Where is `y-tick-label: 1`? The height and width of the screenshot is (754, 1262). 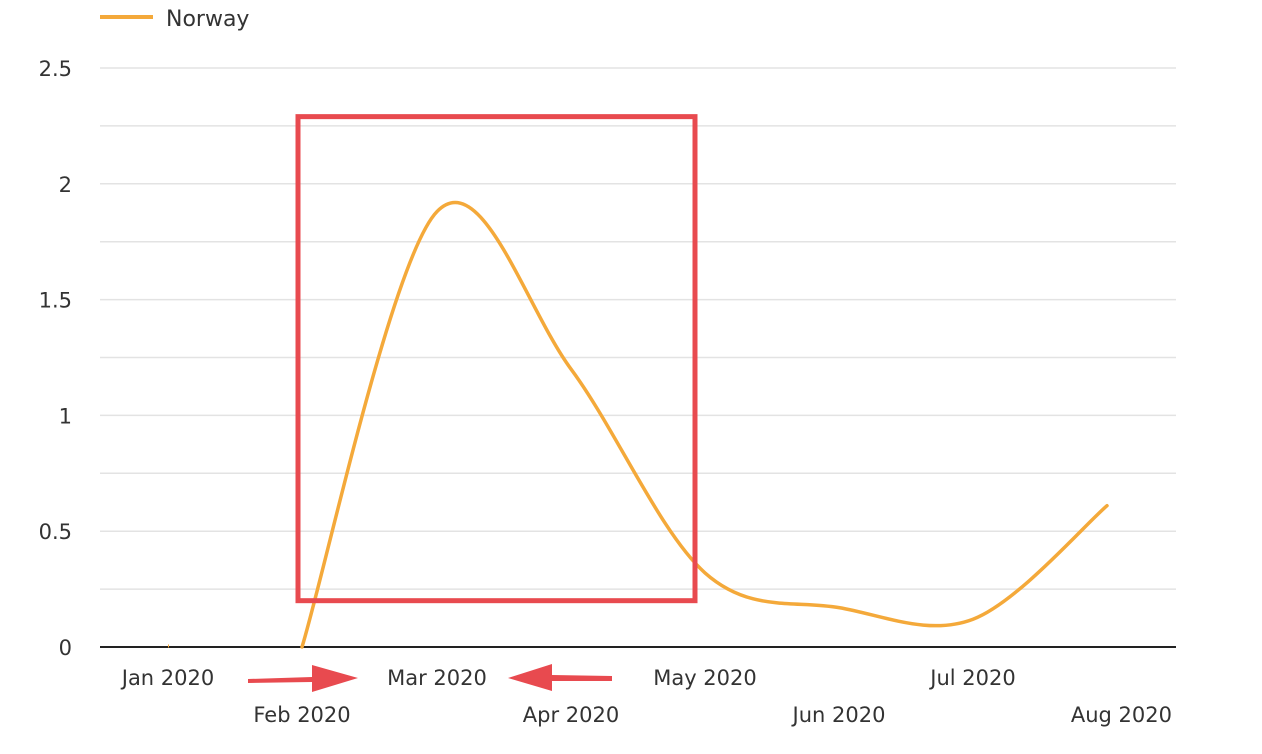
y-tick-label: 1 is located at coordinates (65, 416).